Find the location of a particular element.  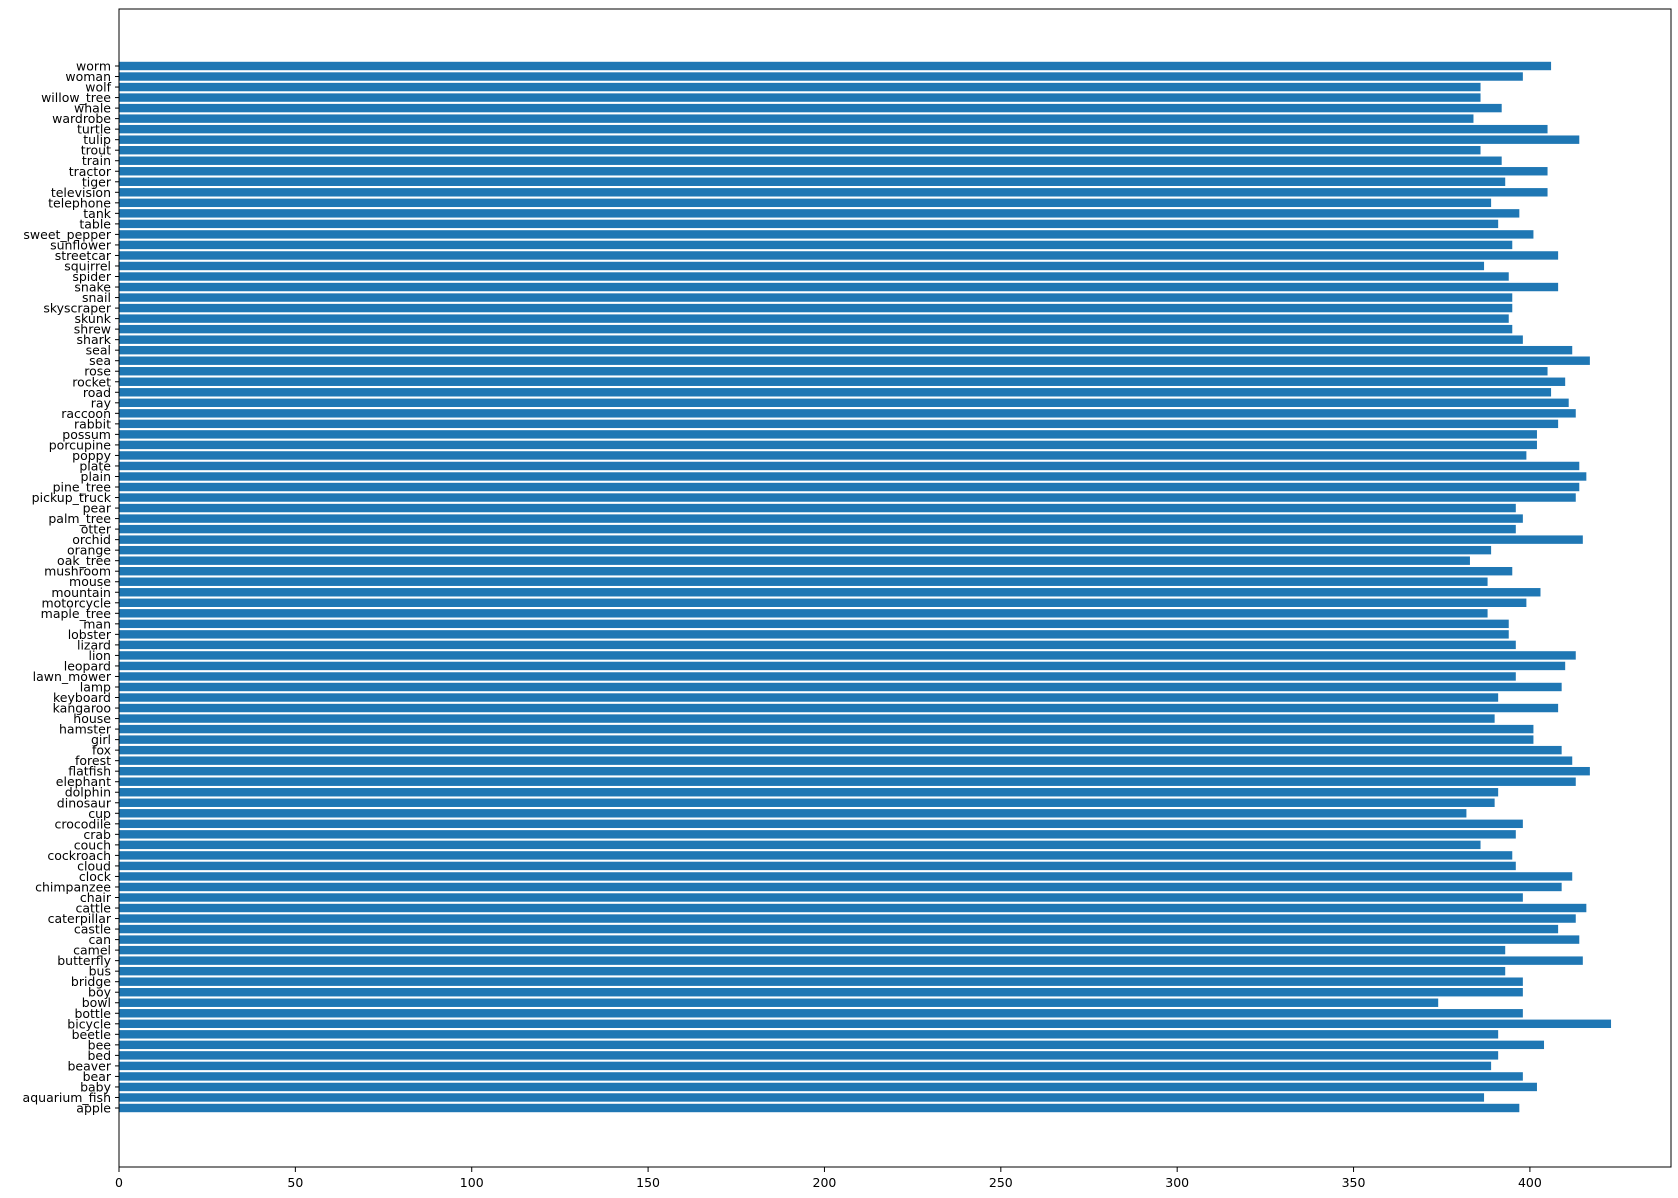

bar-television is located at coordinates (833, 192).